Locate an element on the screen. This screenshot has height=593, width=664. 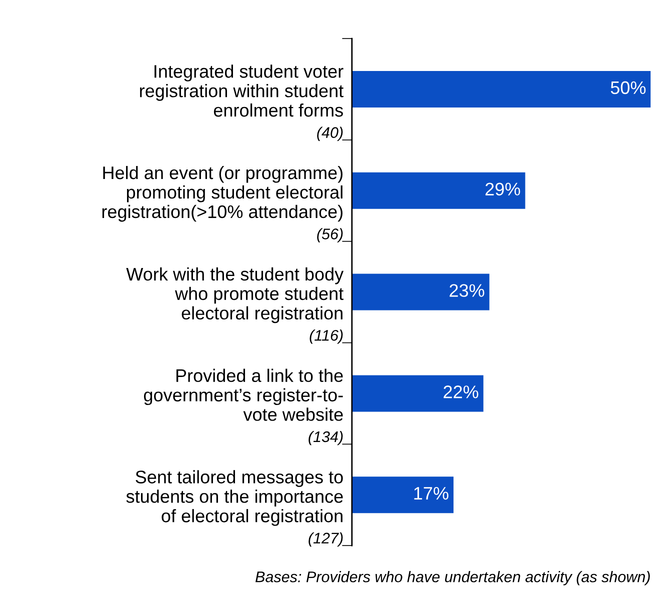
y-tick-label: Provided a link to the government’s register-to- vote website is located at coordinates (243, 394).